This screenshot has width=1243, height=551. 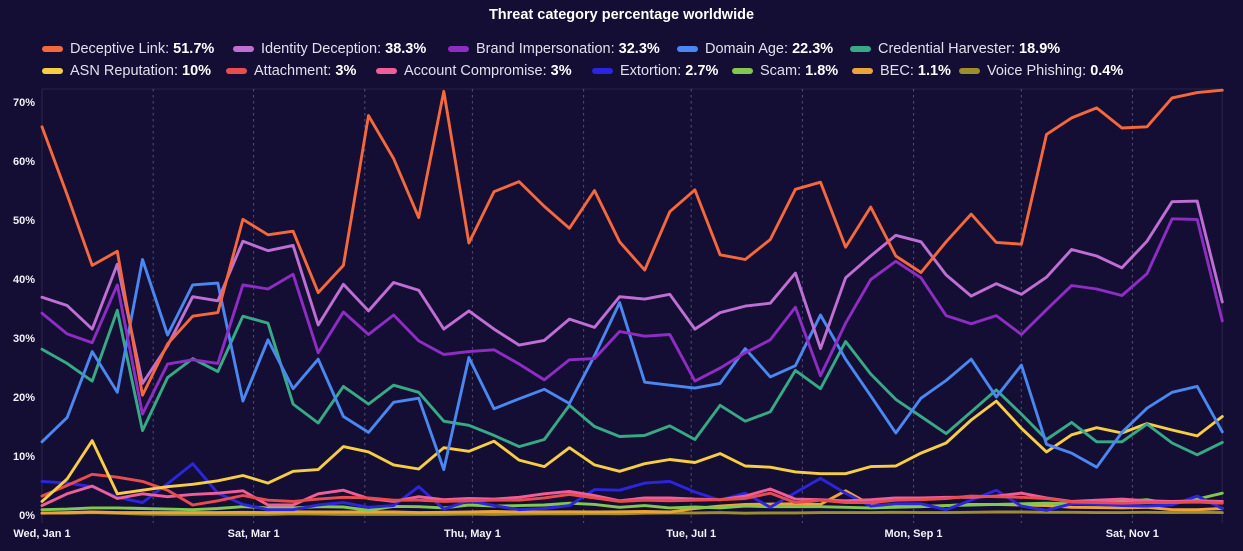 What do you see at coordinates (24, 221) in the screenshot?
I see `svg-text: 50%` at bounding box center [24, 221].